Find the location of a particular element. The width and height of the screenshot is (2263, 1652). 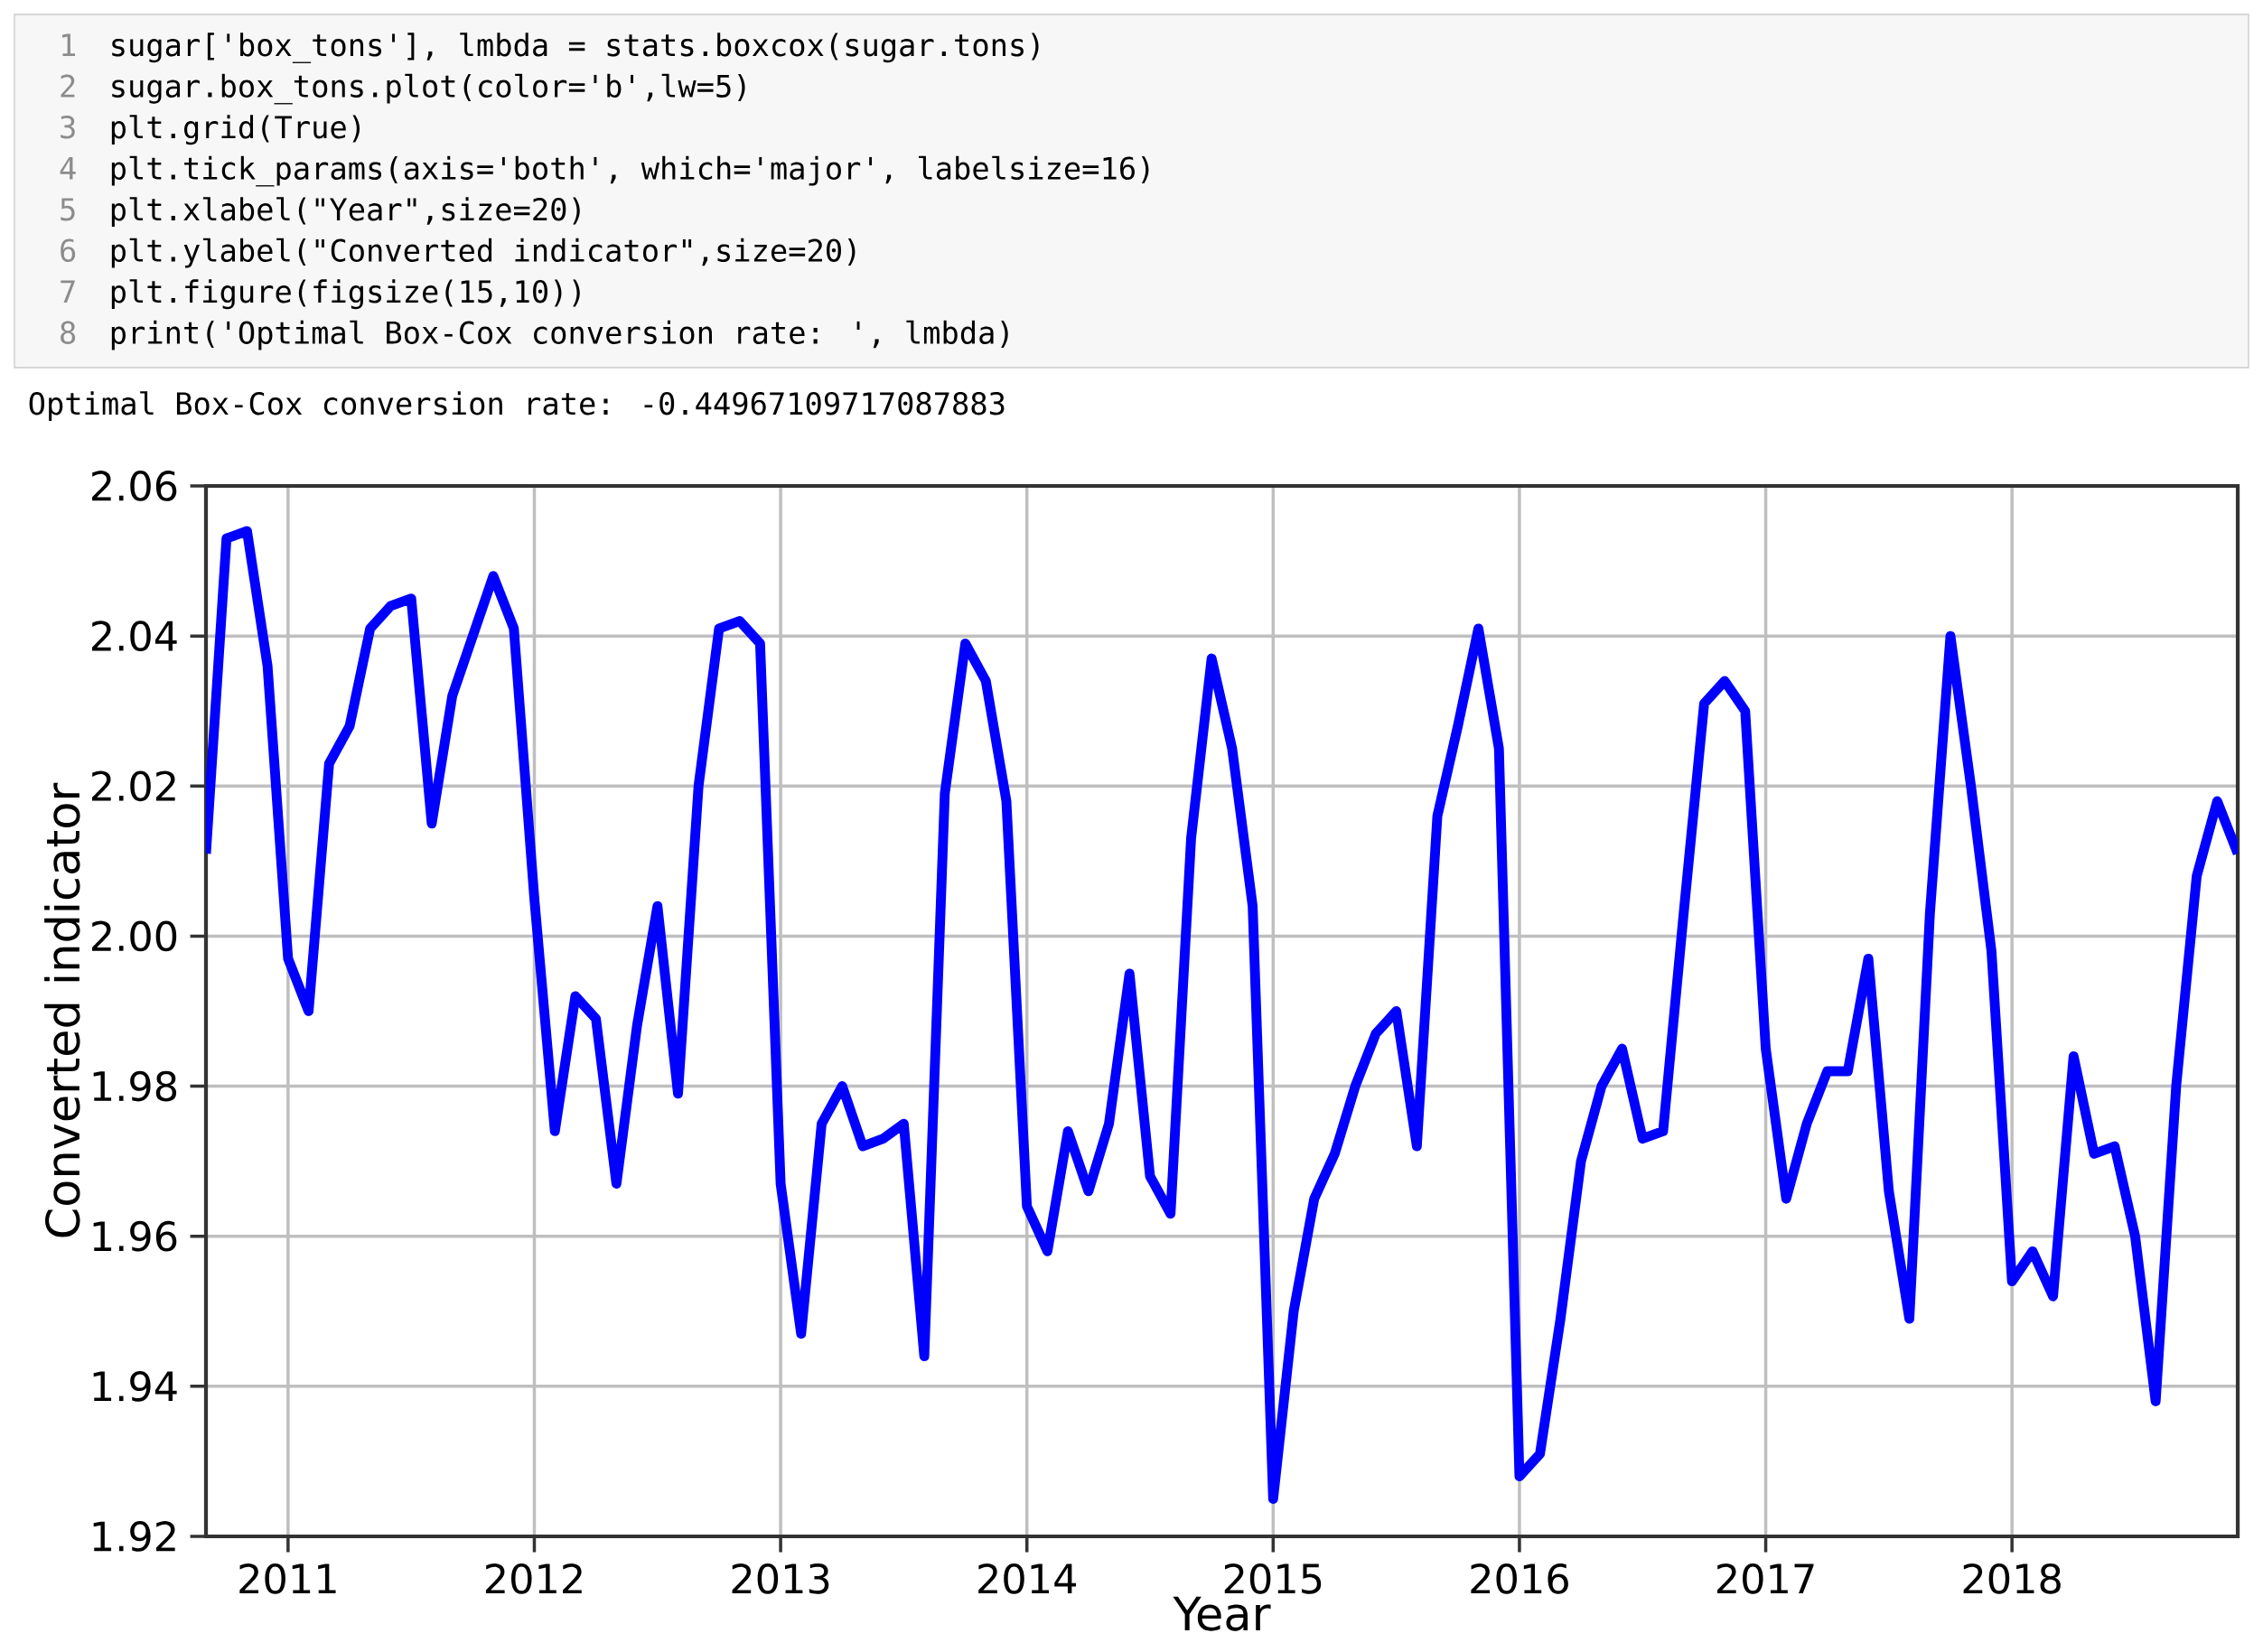

text: 2 is located at coordinates (68, 86).